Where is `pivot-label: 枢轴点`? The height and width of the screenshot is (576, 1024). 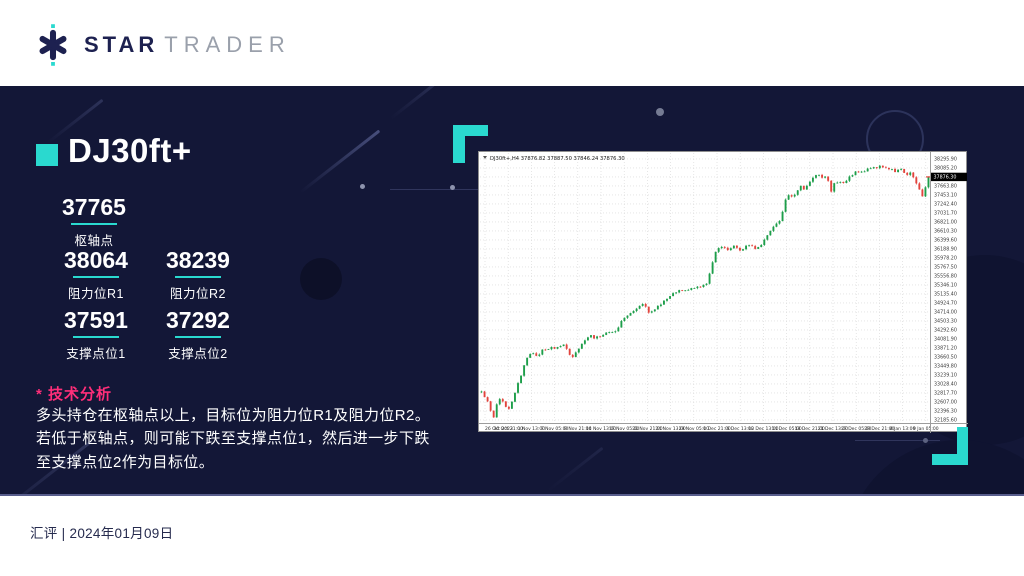 pivot-label: 枢轴点 is located at coordinates (94, 241).